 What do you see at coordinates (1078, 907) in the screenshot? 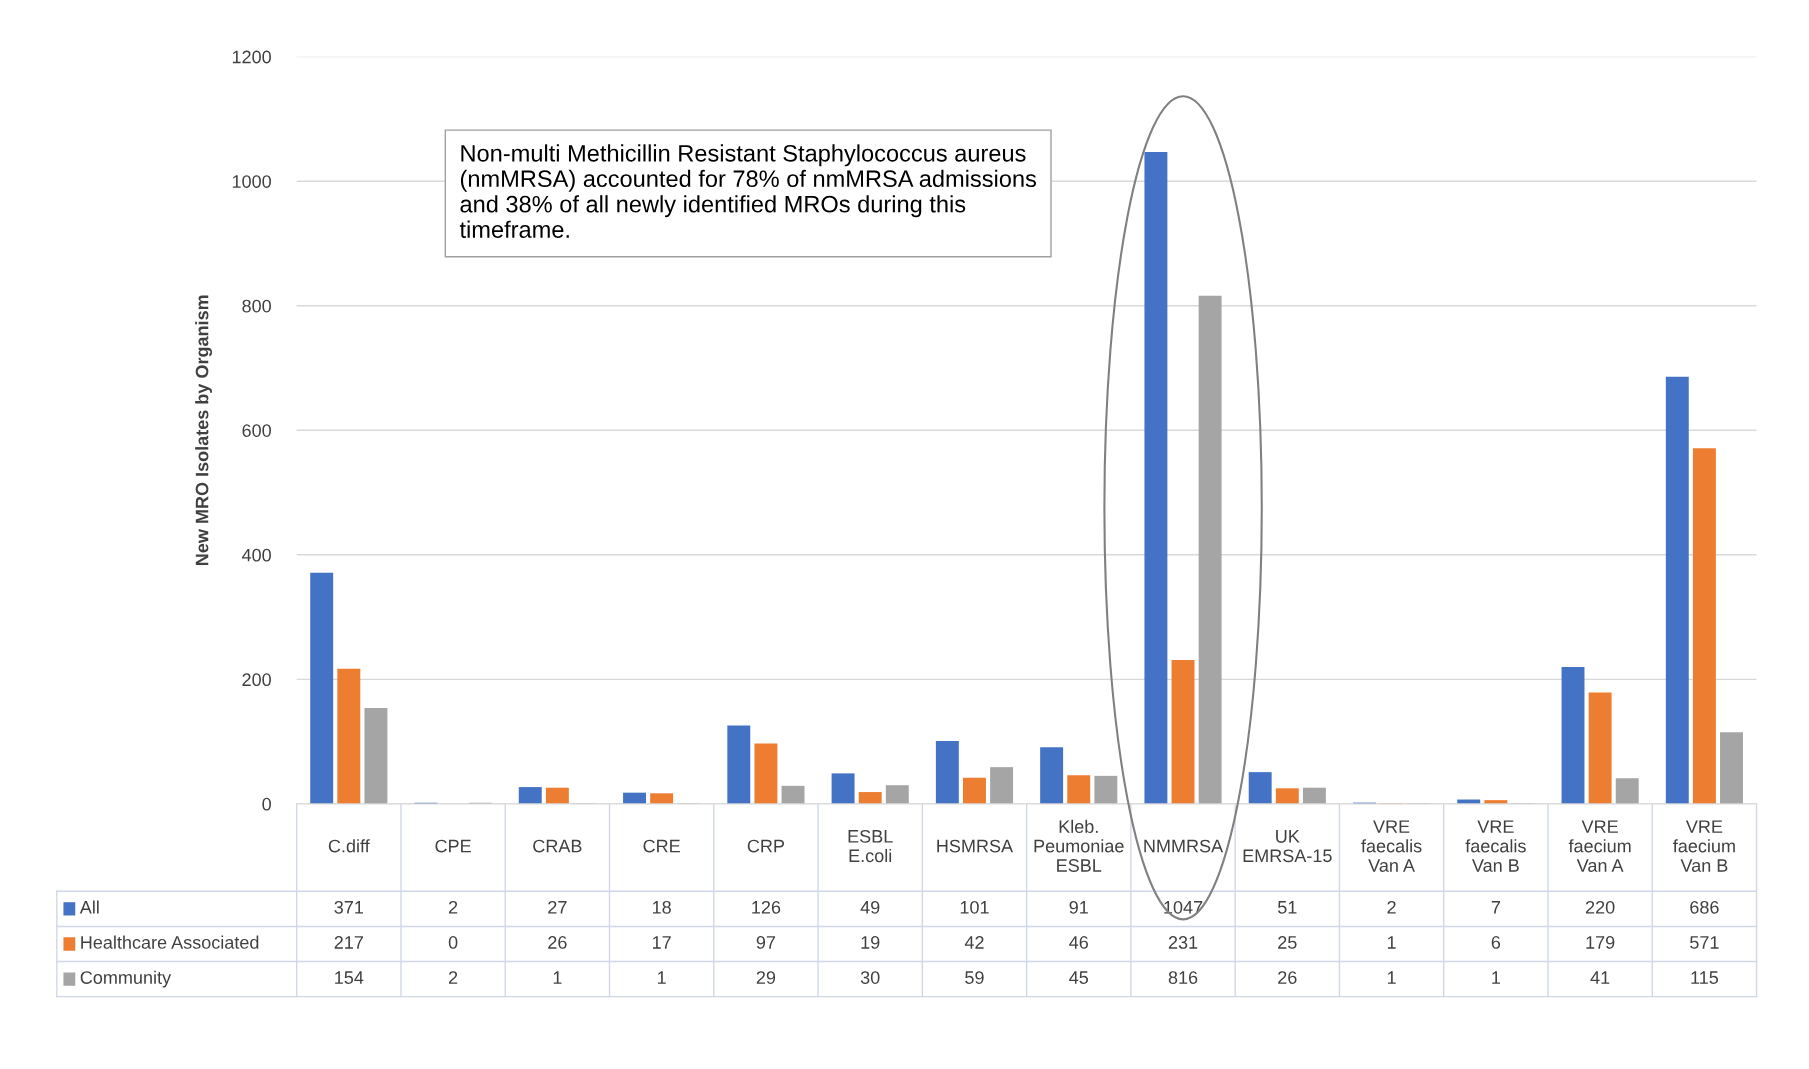
I see `data-label: 91` at bounding box center [1078, 907].